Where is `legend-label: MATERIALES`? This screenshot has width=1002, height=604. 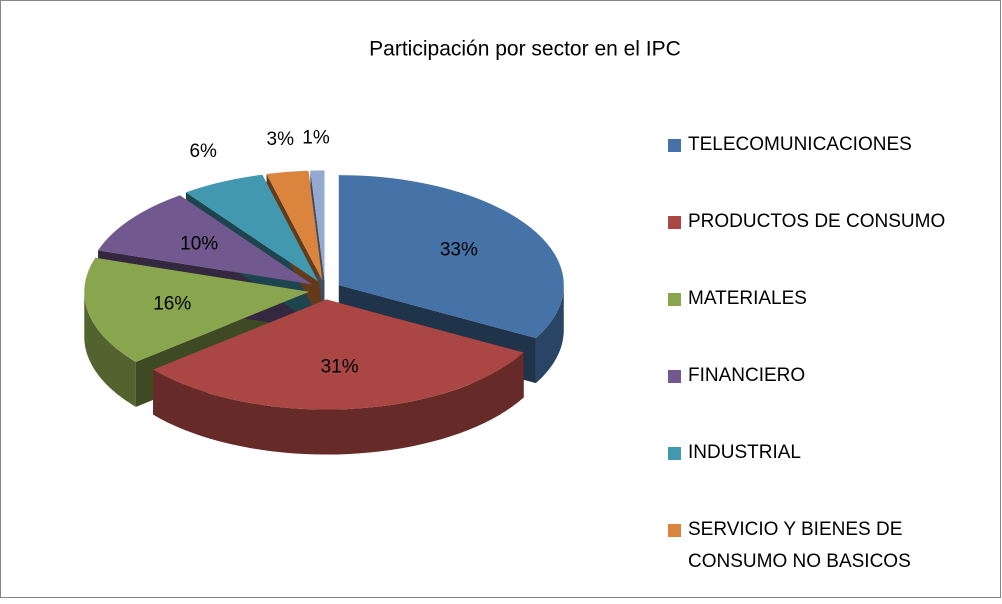 legend-label: MATERIALES is located at coordinates (747, 298).